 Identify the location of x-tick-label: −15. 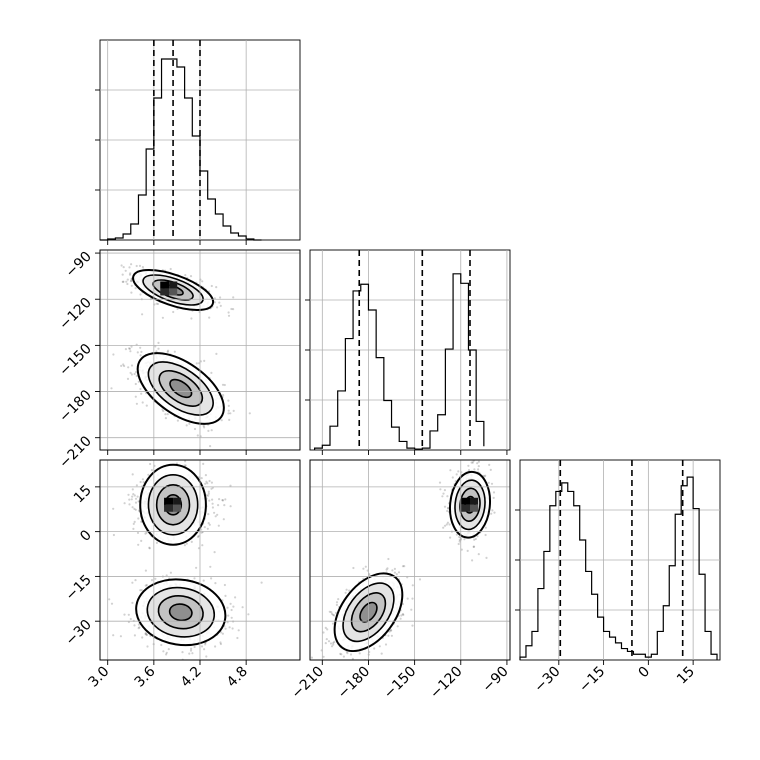
(592, 680).